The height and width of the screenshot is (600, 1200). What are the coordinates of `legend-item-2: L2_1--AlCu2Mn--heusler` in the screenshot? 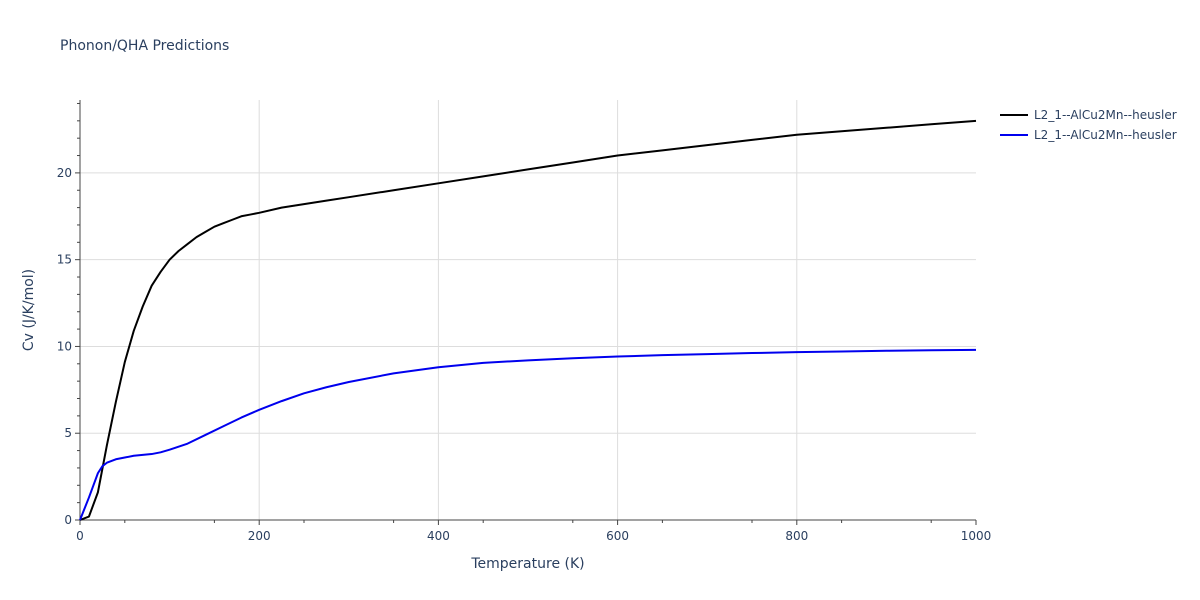 It's located at (1088, 135).